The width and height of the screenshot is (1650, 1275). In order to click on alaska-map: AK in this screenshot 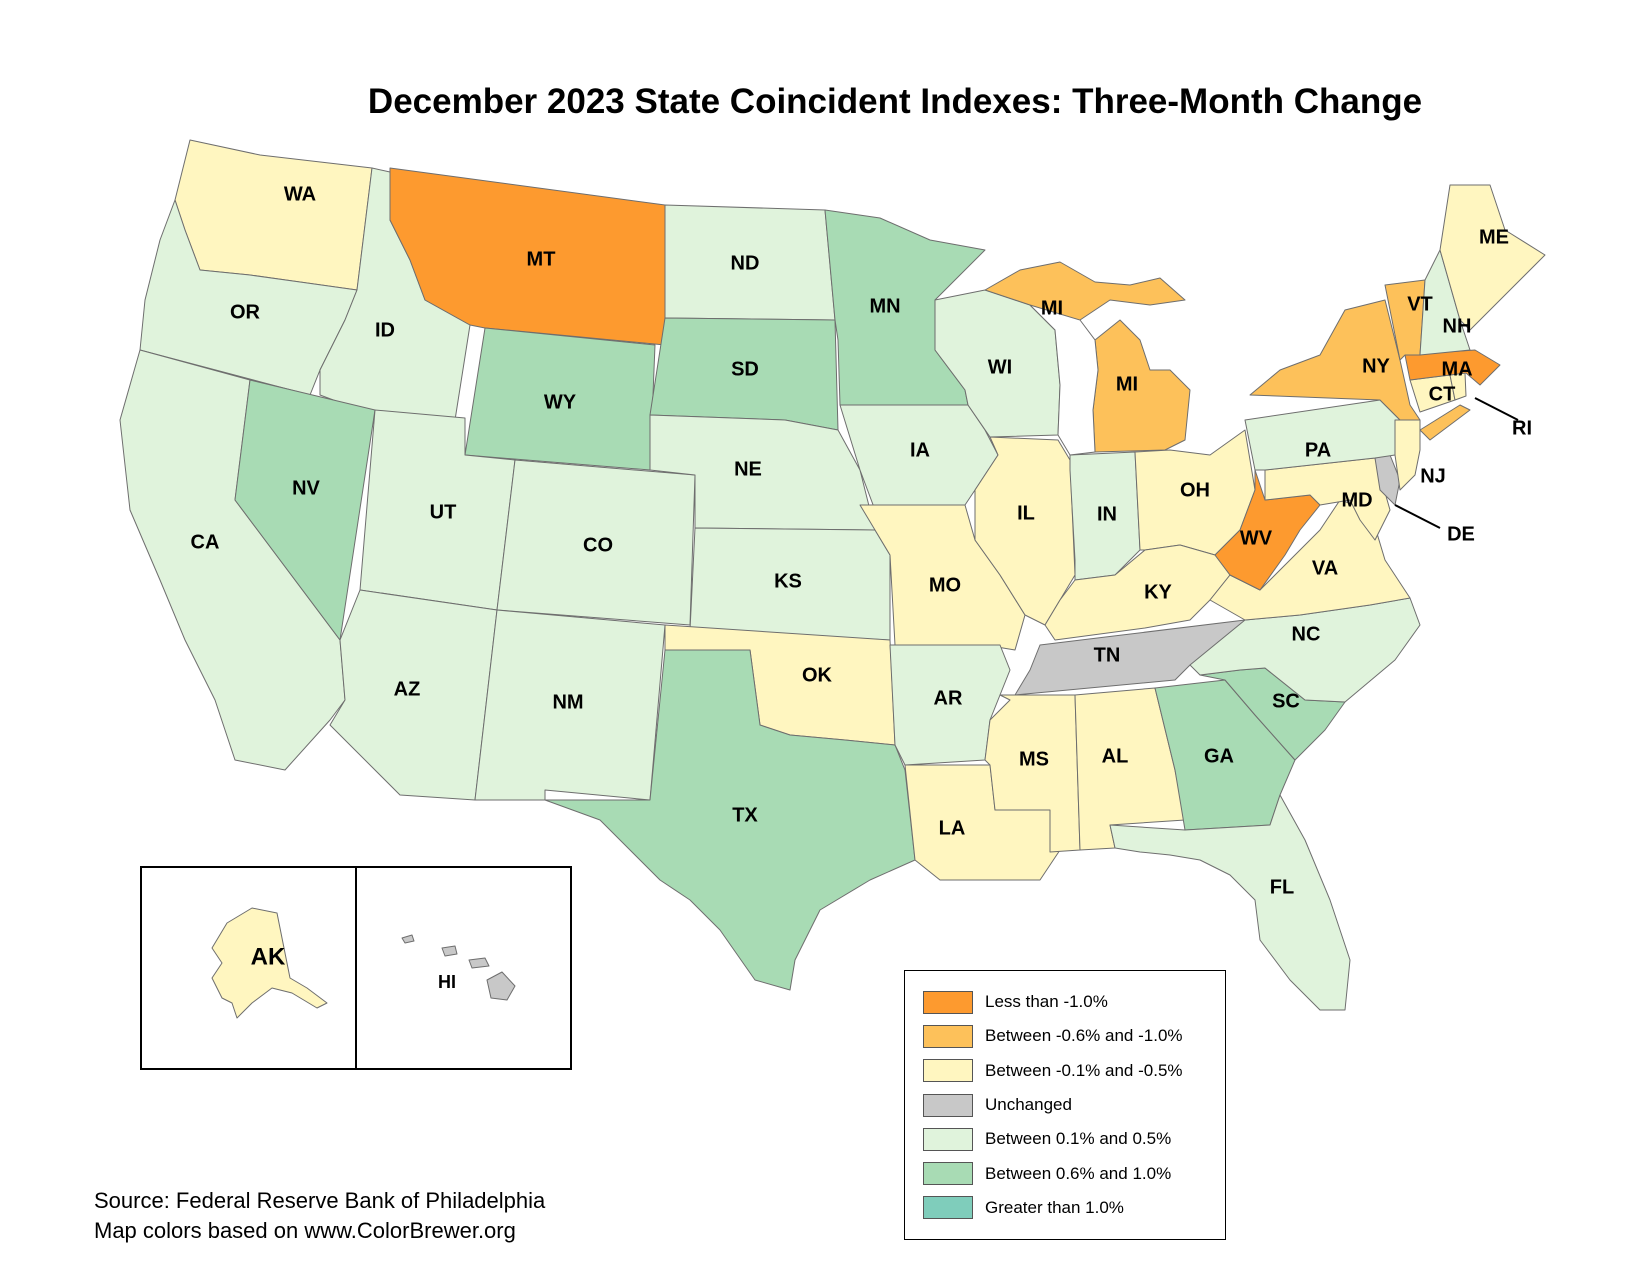, I will do `click(269, 963)`.